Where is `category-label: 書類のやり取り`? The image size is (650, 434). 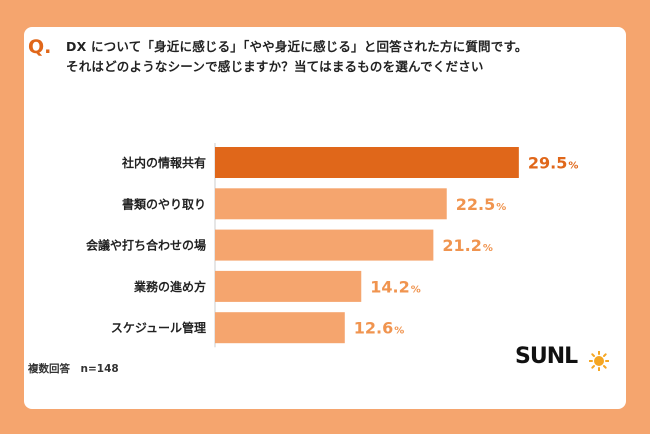
category-label: 書類のやり取り is located at coordinates (164, 203).